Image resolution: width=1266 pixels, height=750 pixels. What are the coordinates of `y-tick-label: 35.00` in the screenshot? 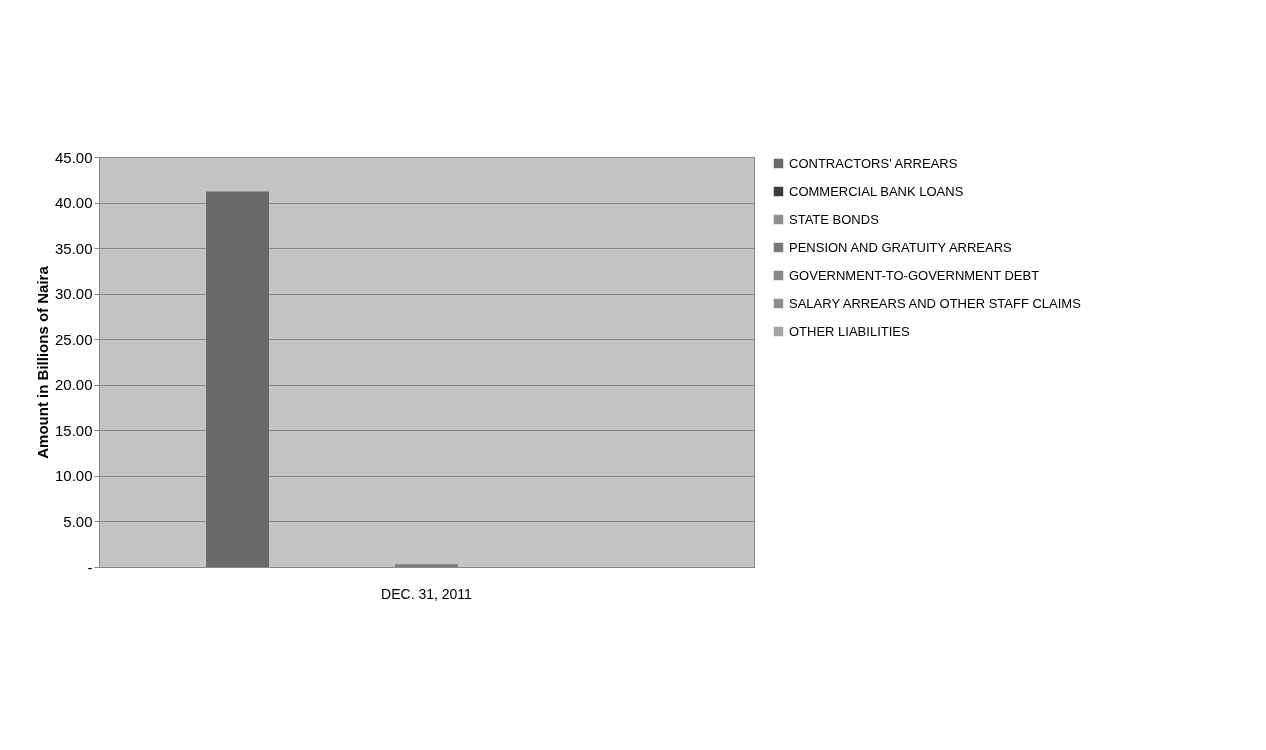 It's located at (73, 248).